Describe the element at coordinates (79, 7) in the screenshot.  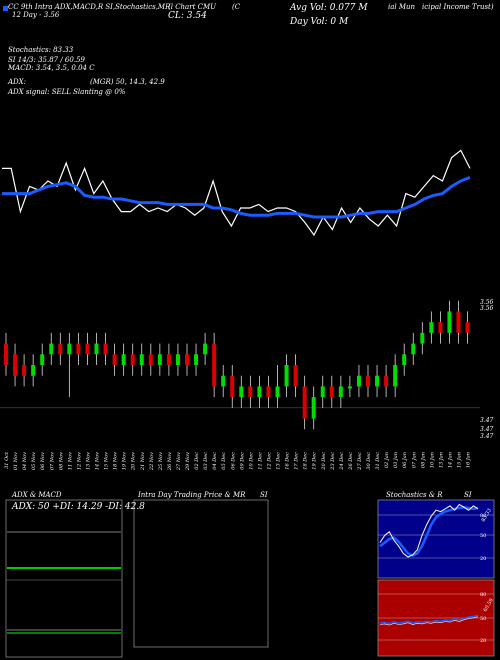
I see `header-line1-mid: ADX,MACD,R` at that location.